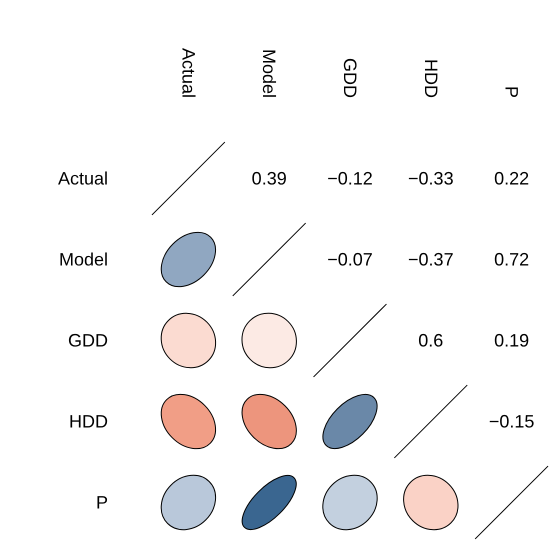 The height and width of the screenshot is (551, 560). I want to click on y-tick-label: Actual, so click(83, 178).